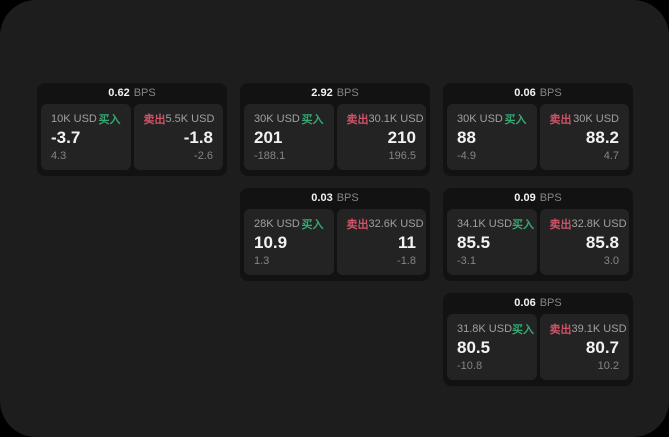  I want to click on buy-panel-header: 34.1K USD 买入, so click(495, 224).